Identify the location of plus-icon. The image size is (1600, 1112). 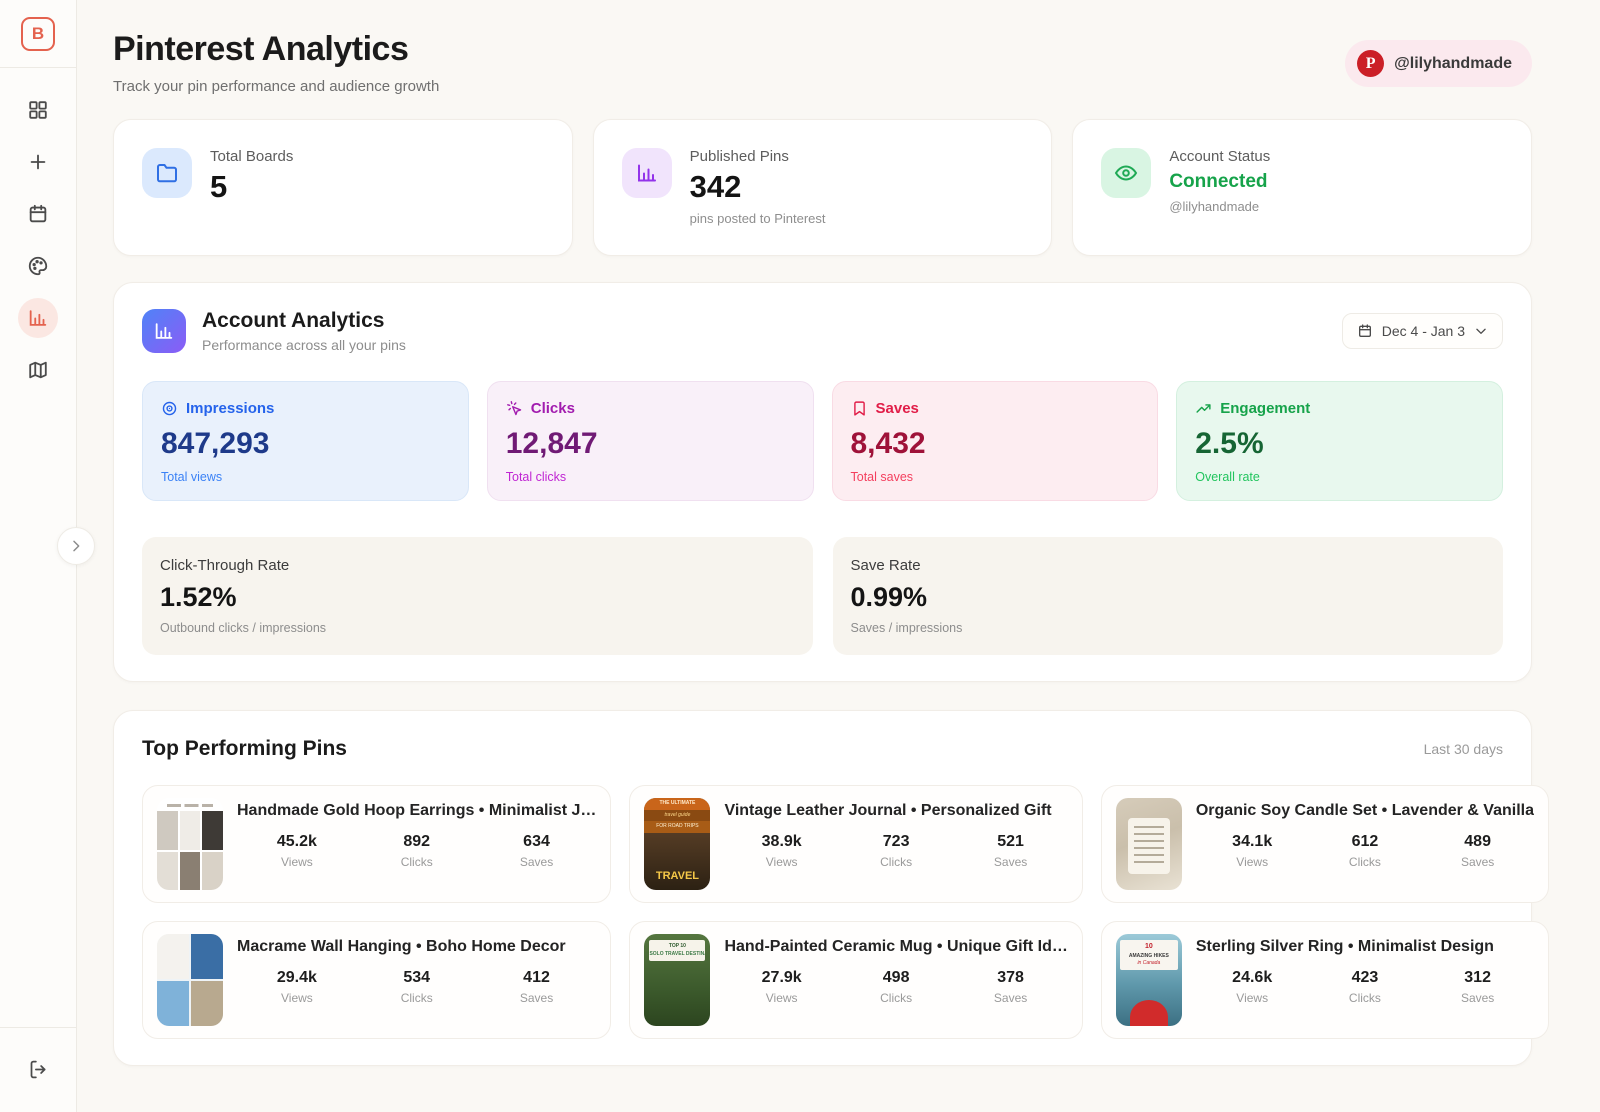
(38, 162).